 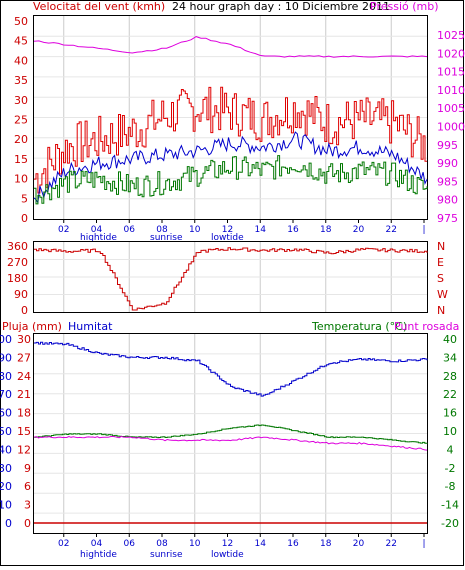 What do you see at coordinates (281, 6) in the screenshot?
I see `chart-title: 24 hour graph day : 10 Diciembre 2011` at bounding box center [281, 6].